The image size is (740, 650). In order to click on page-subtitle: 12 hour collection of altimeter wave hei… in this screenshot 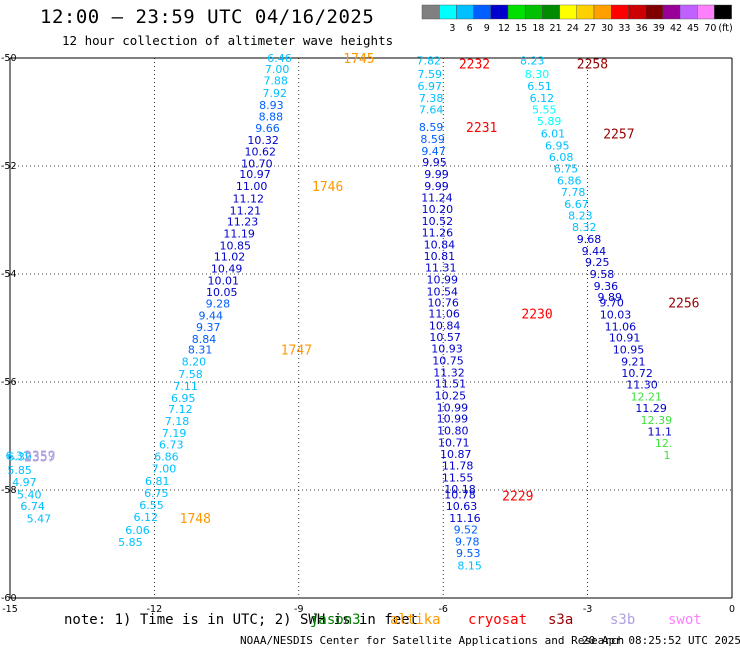, I will do `click(228, 40)`.